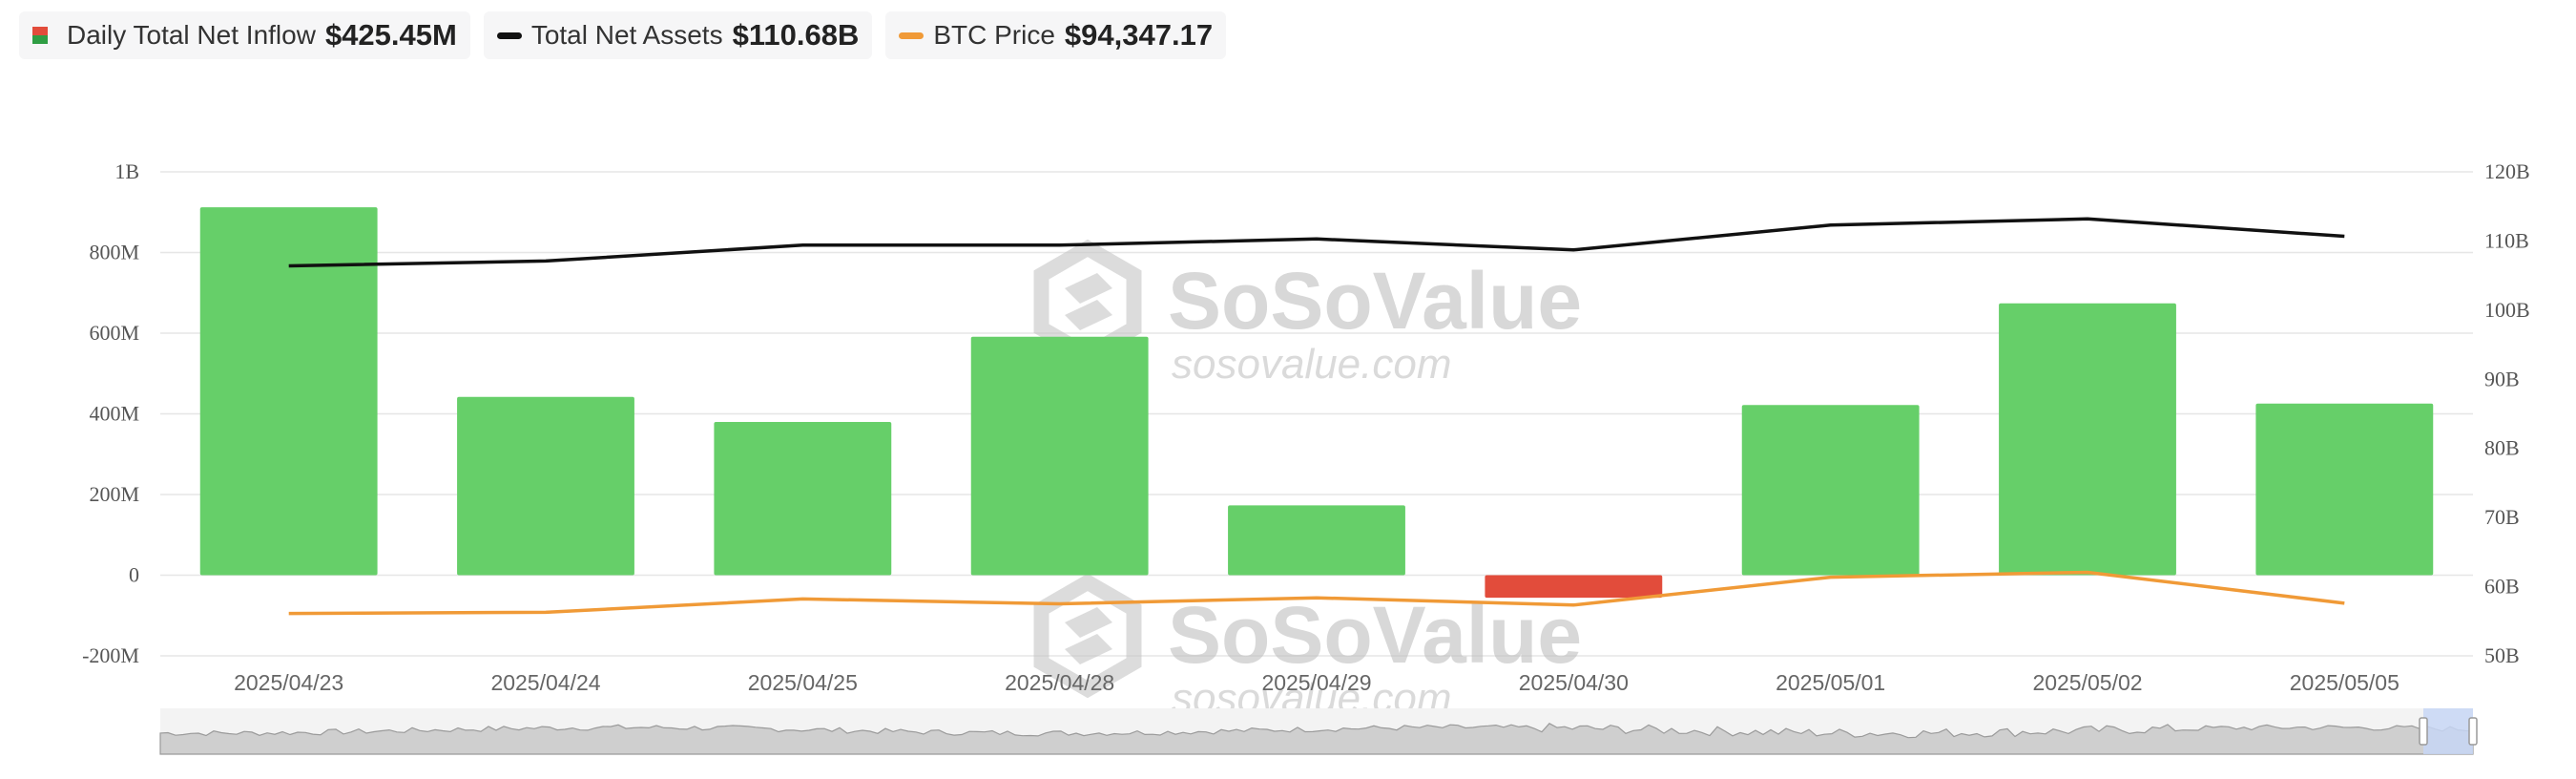  What do you see at coordinates (1056, 35) in the screenshot?
I see `legend-item-btc: BTC Price $94,347.17` at bounding box center [1056, 35].